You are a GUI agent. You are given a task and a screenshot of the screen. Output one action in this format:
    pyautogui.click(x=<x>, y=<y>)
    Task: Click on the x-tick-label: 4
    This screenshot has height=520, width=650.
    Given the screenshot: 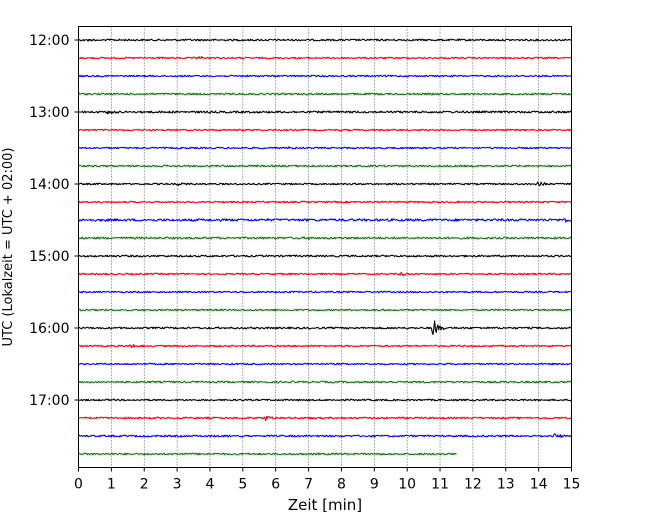 What is the action you would take?
    pyautogui.click(x=210, y=485)
    